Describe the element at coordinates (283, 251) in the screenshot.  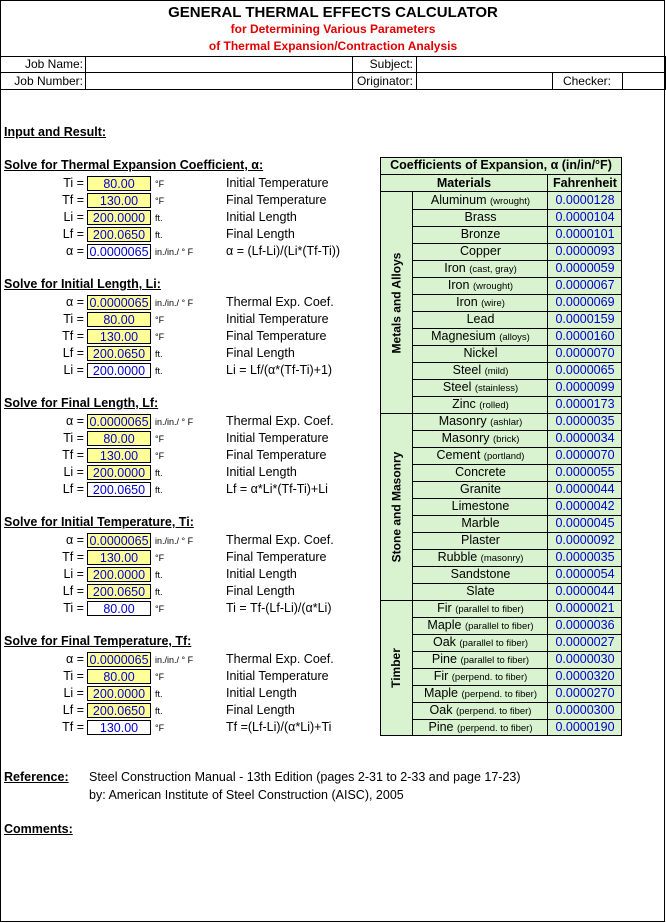
I see `param-description: α = (Lf-Li)/(Li*(Tf-Ti))` at that location.